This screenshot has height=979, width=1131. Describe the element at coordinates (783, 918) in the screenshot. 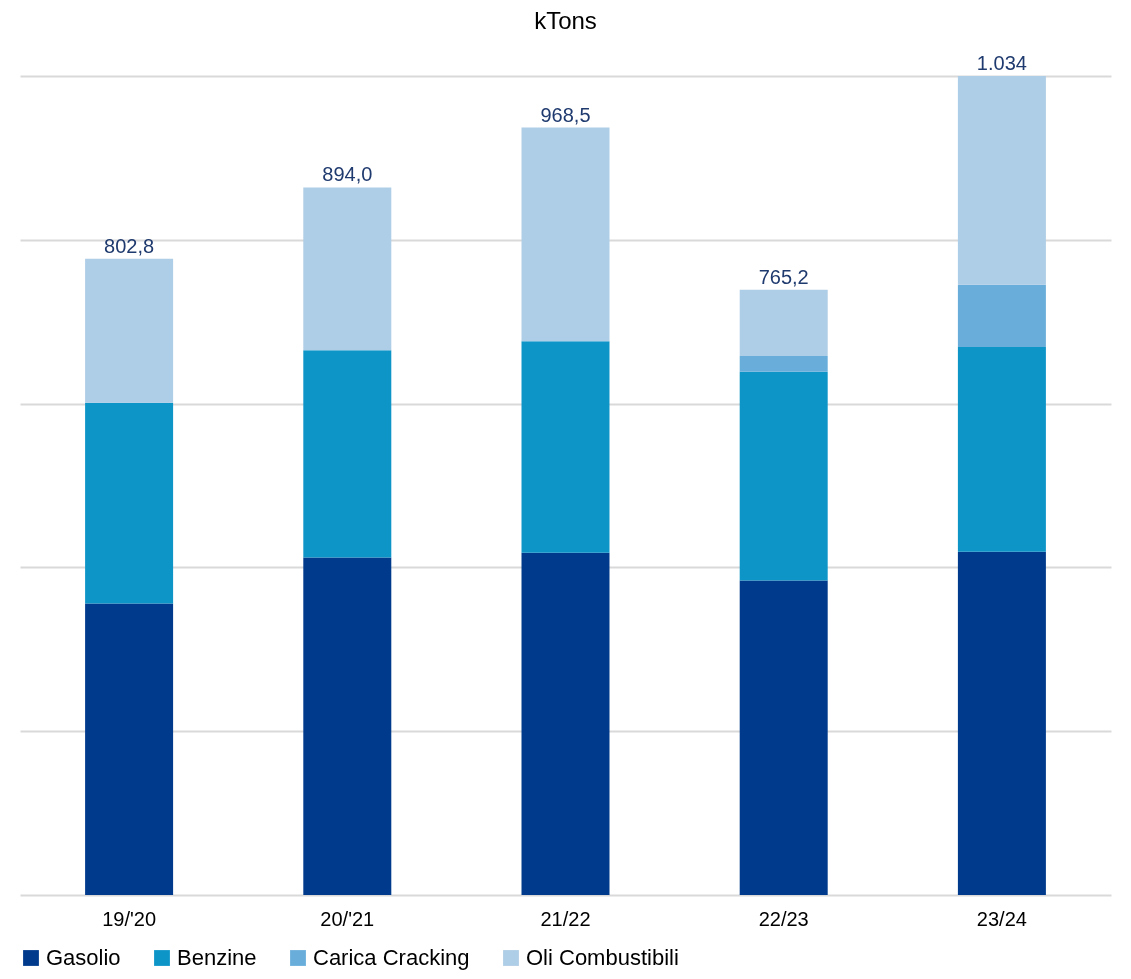

I see `x-tick-label: 22/23` at that location.